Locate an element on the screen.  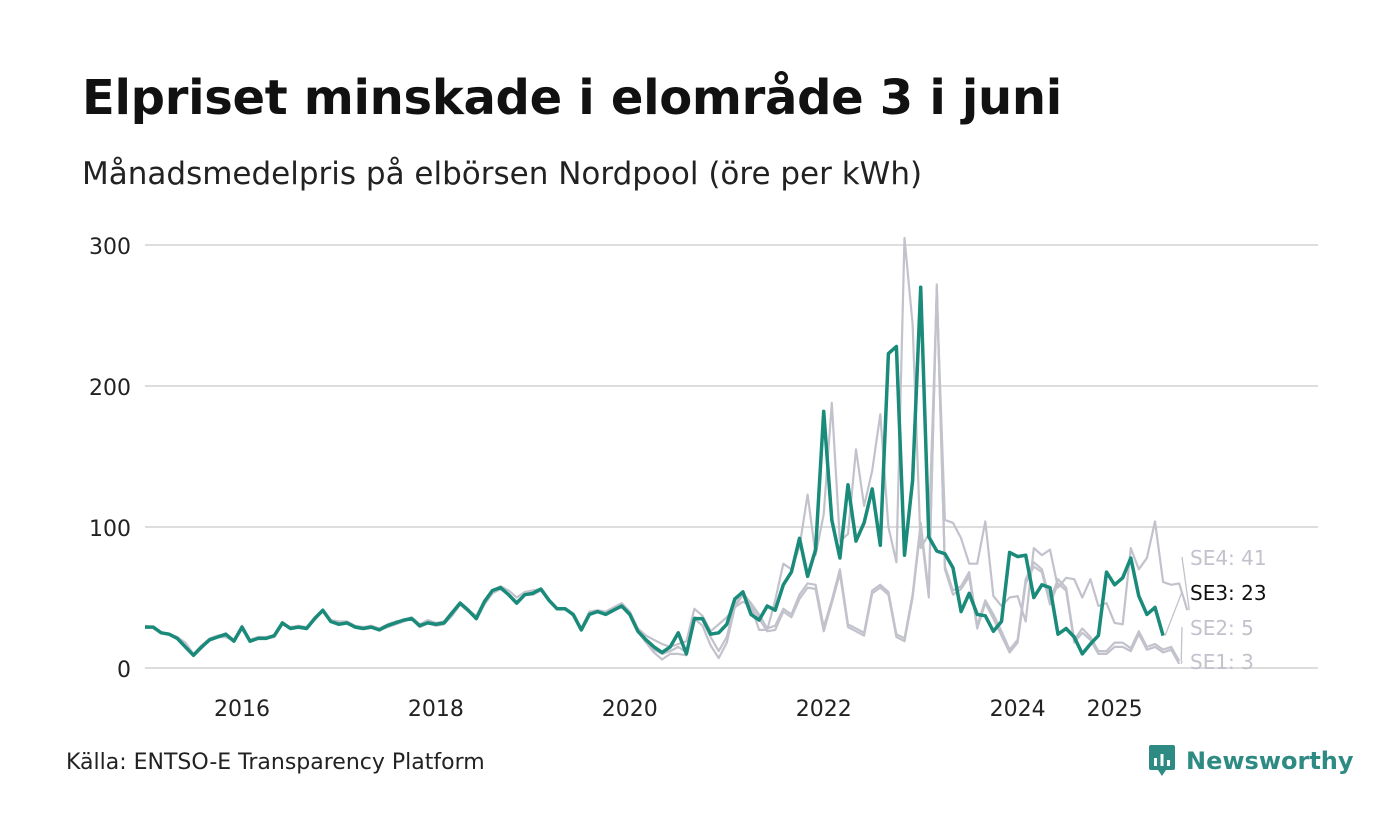
series-label-se2: SE2: 5 is located at coordinates (1222, 628).